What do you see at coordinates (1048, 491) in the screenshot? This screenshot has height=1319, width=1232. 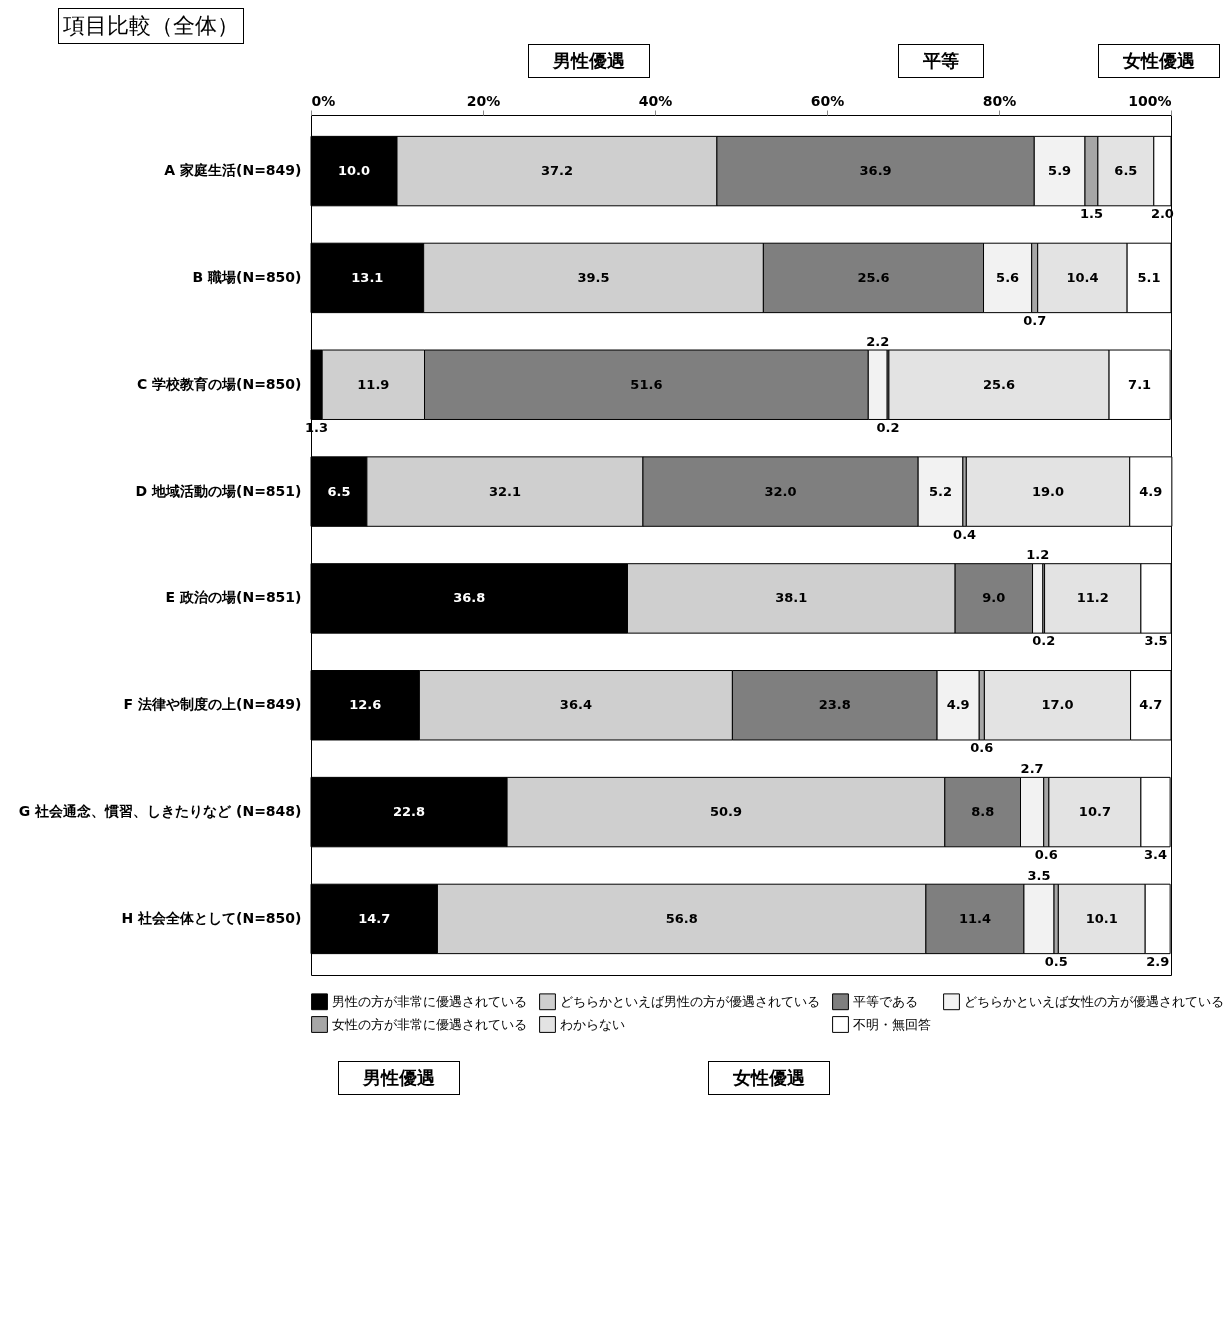 I see `data-label: 19.0` at bounding box center [1048, 491].